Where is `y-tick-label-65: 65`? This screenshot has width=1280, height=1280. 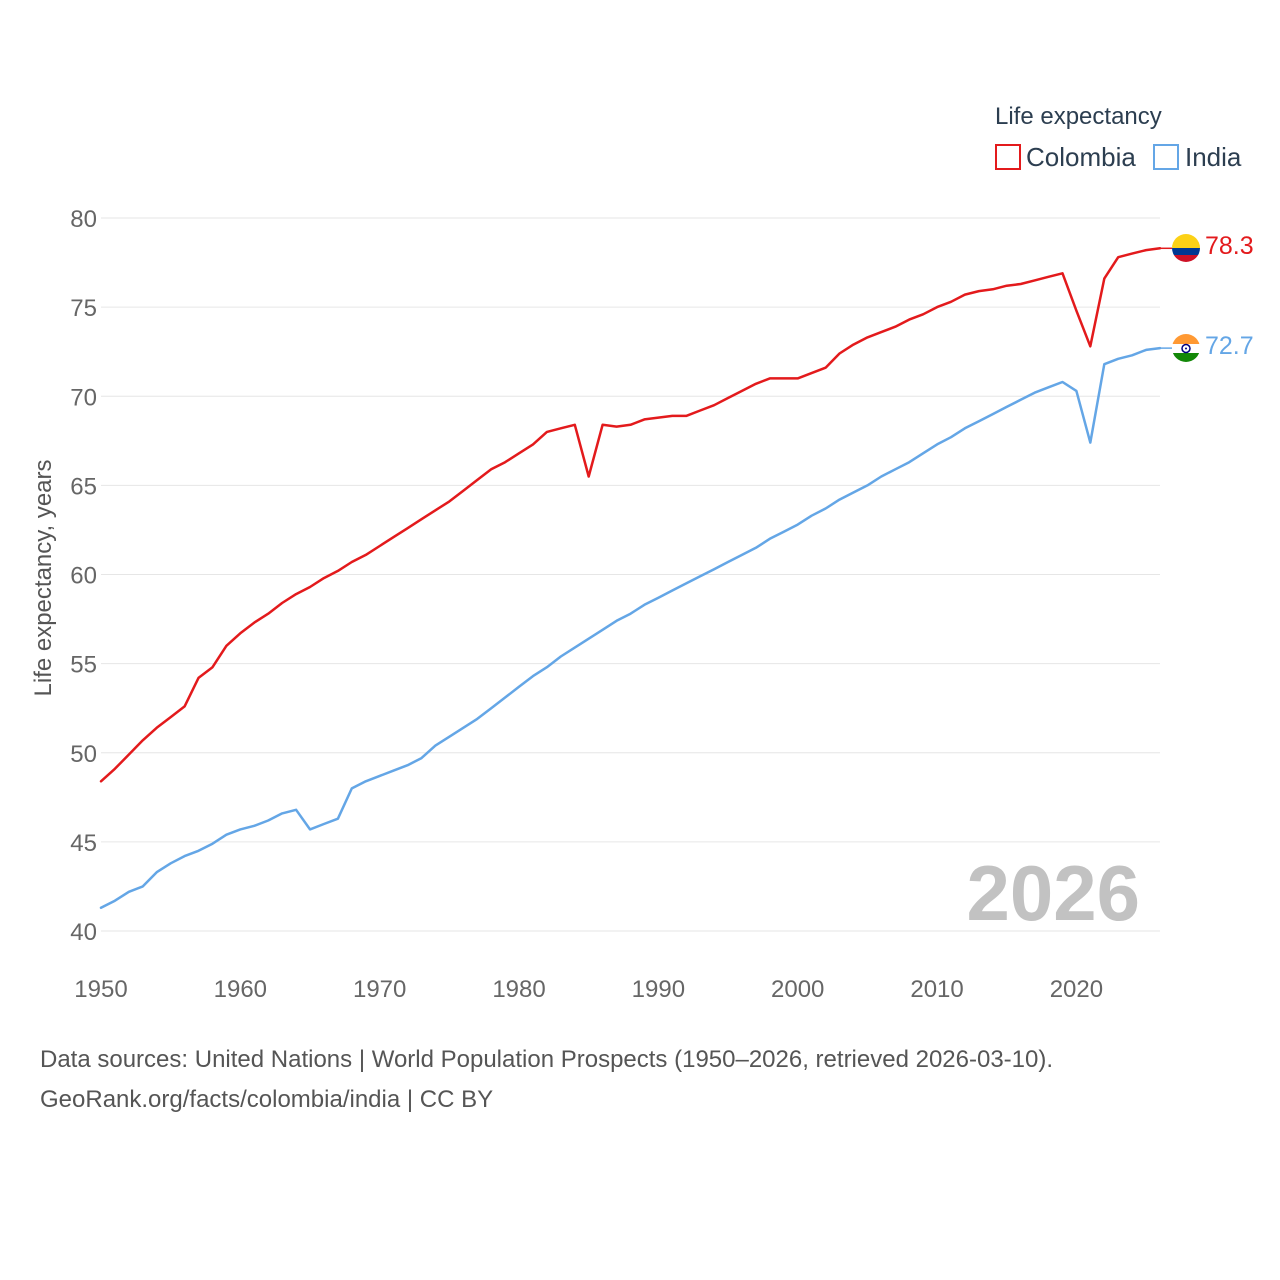
y-tick-label-65: 65 is located at coordinates (83, 486).